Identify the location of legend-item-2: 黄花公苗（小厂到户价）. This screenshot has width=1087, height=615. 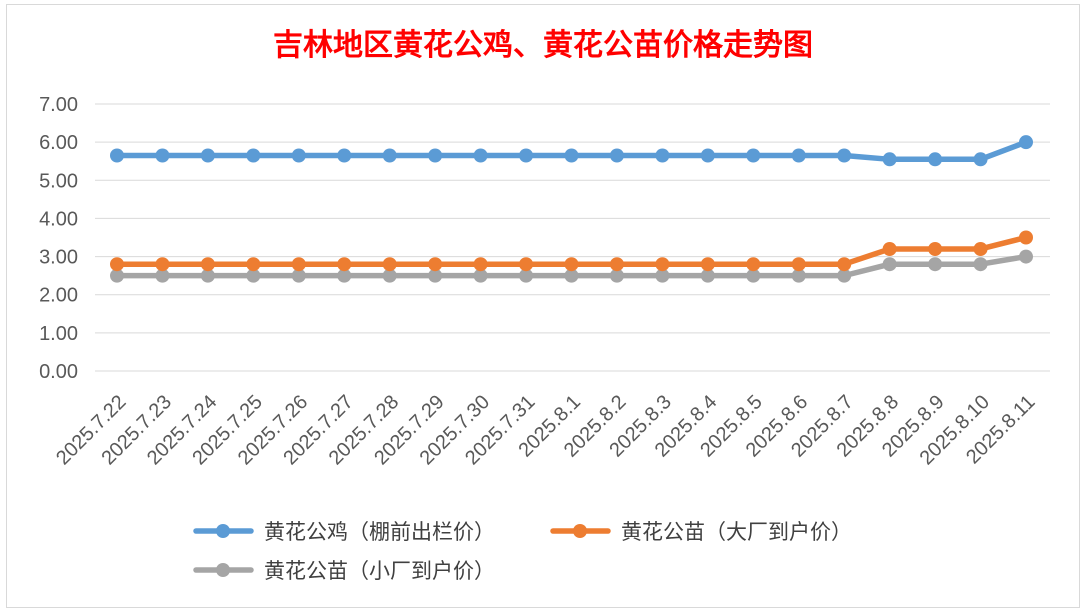
(344, 571).